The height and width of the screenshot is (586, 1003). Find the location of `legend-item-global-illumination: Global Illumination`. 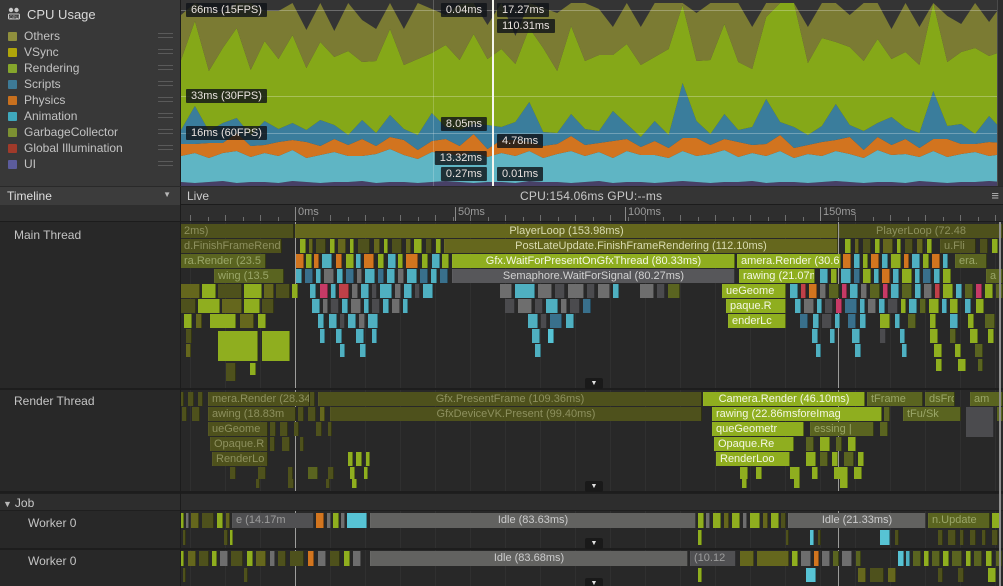

legend-item-global-illumination: Global Illumination is located at coordinates (90, 148).